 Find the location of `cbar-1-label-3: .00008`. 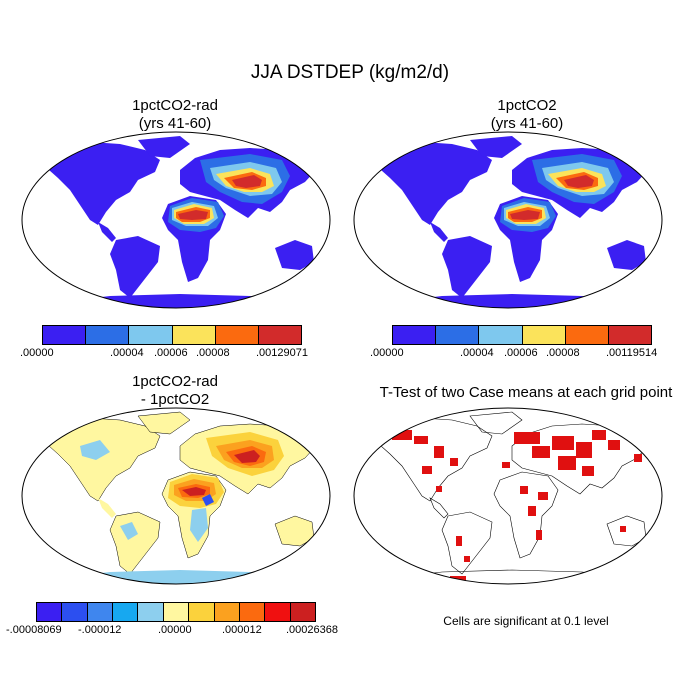

cbar-1-label-3: .00008 is located at coordinates (213, 353).